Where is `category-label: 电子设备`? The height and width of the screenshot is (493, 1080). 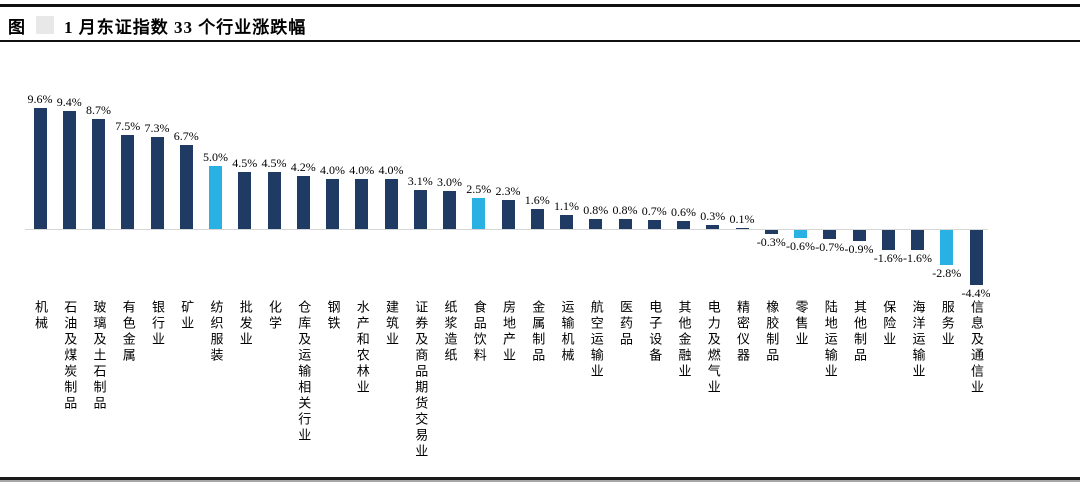
category-label: 电子设备 is located at coordinates (655, 332).